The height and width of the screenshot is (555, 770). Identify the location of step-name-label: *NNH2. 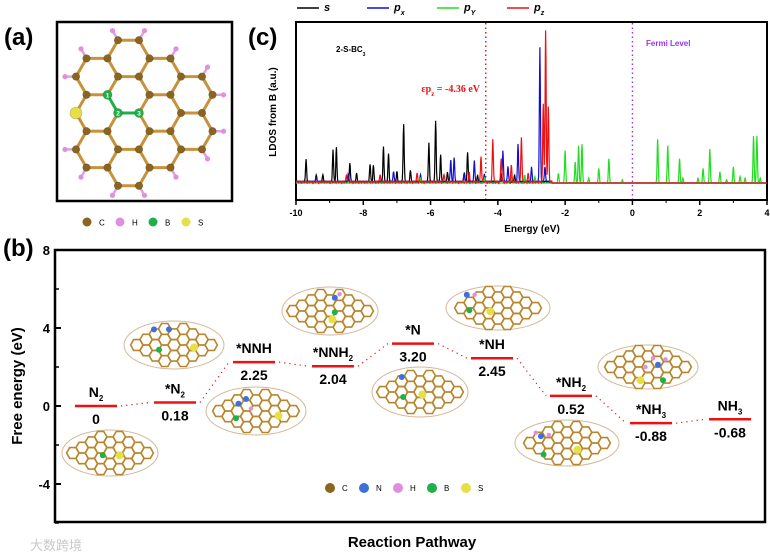
(333, 353).